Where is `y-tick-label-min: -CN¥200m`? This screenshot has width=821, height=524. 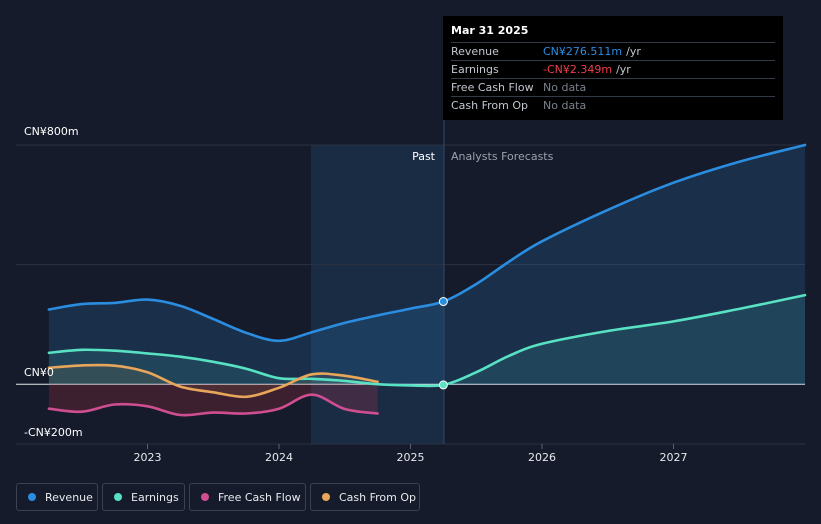 y-tick-label-min: -CN¥200m is located at coordinates (53, 432).